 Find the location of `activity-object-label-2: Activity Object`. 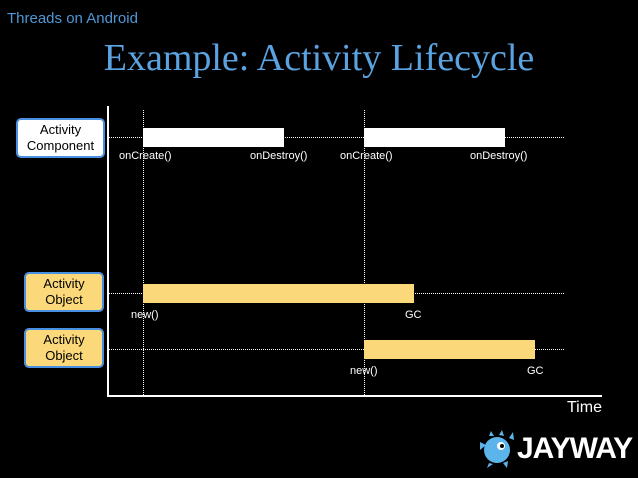

activity-object-label-2: Activity Object is located at coordinates (64, 348).